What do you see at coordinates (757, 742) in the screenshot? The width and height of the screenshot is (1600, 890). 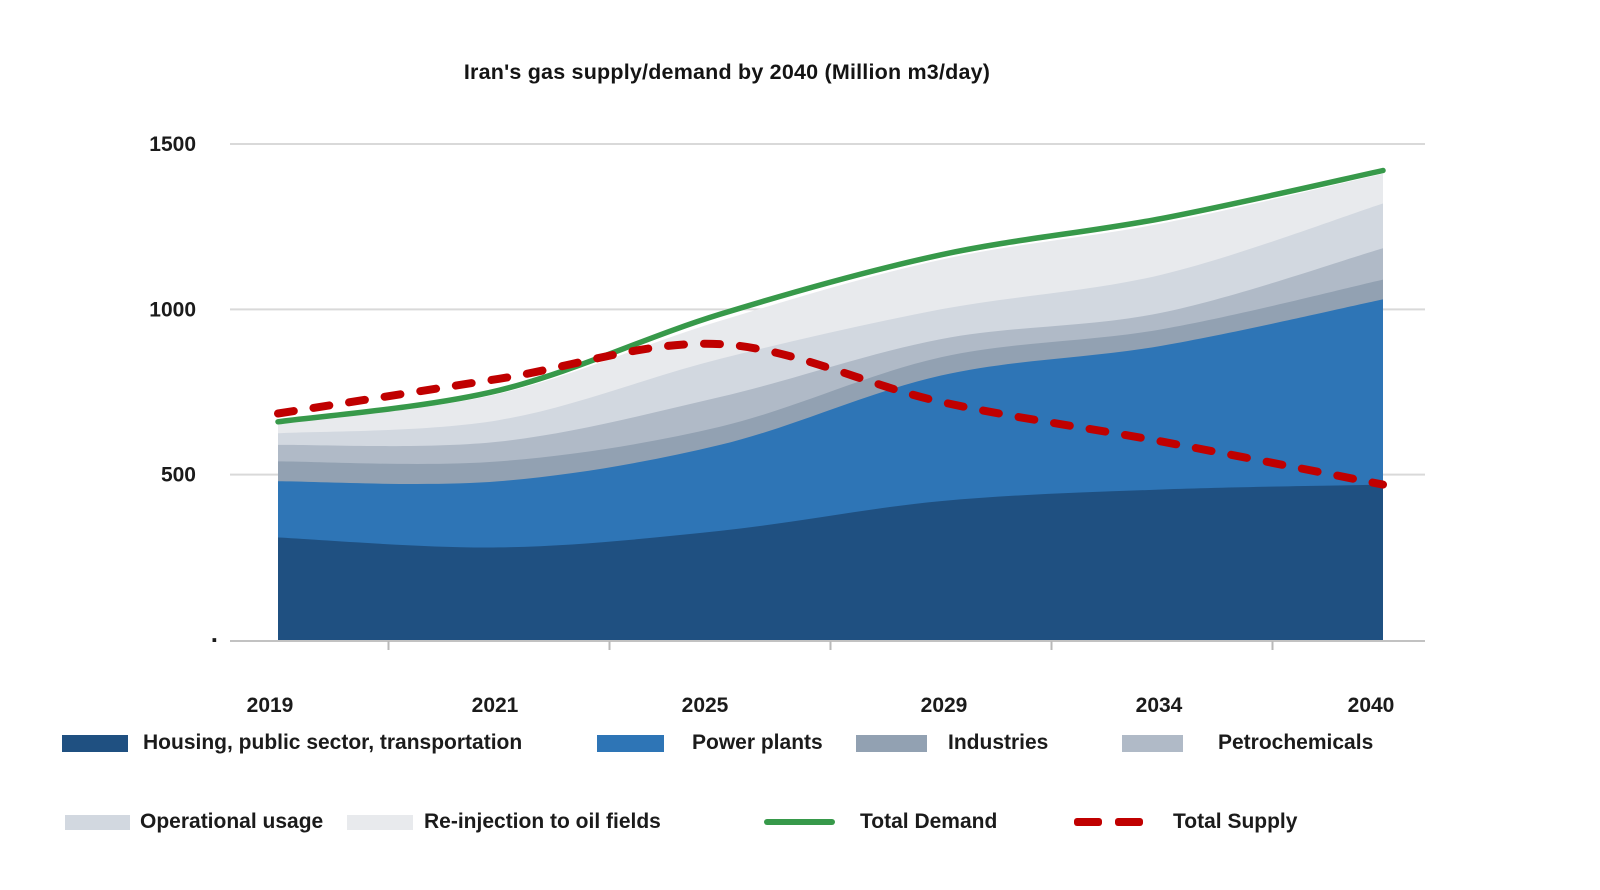 I see `legend-label-power-plants: Power plants` at bounding box center [757, 742].